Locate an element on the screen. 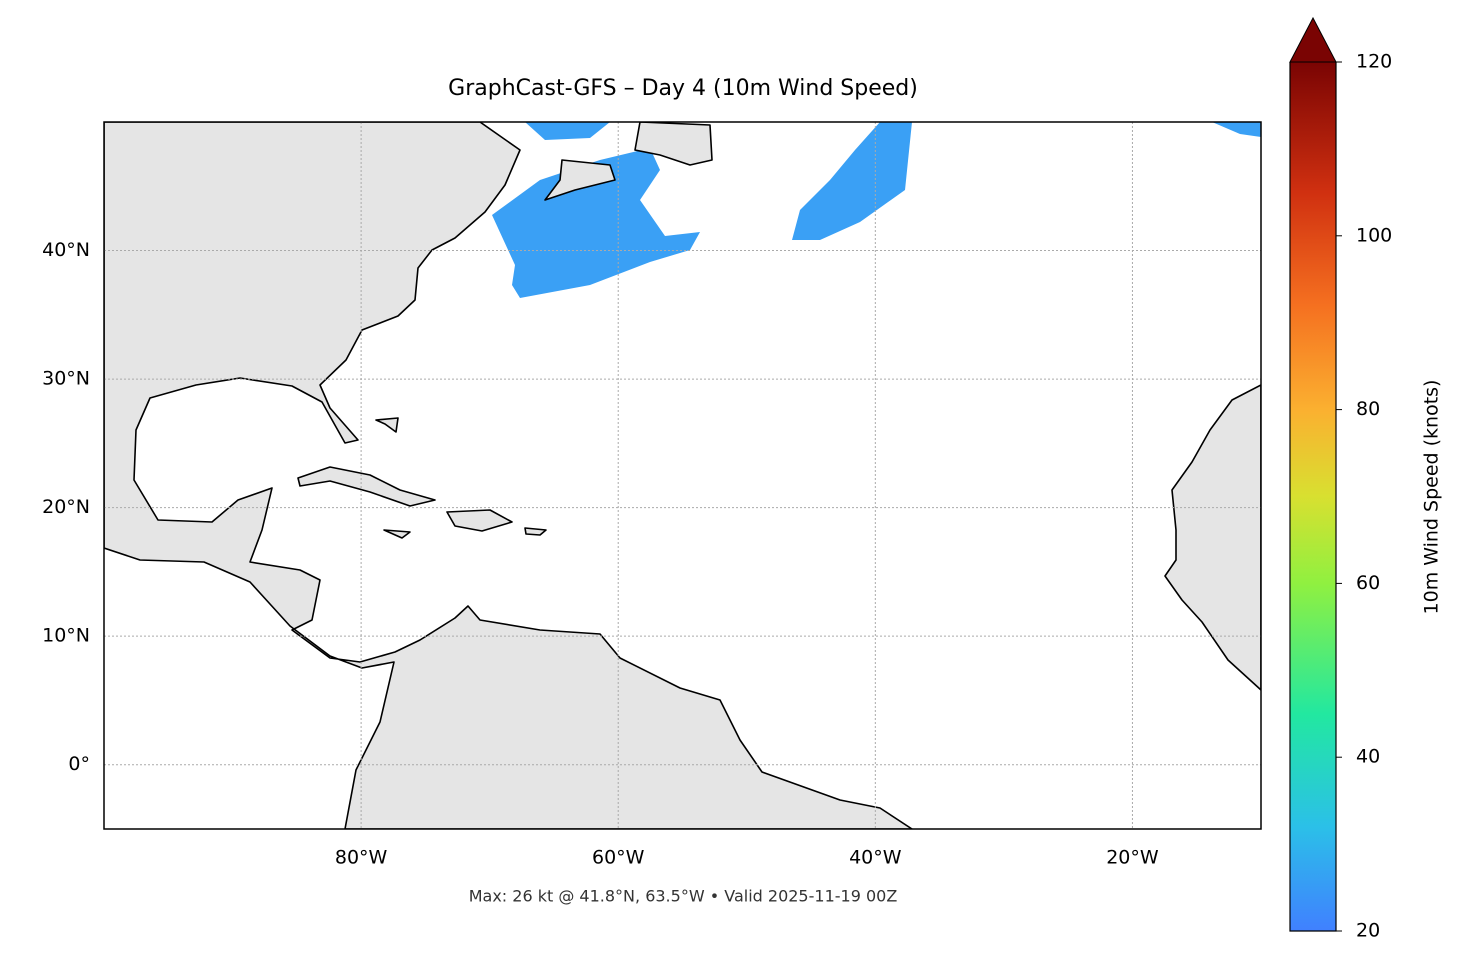 The height and width of the screenshot is (969, 1466). y-tick-label: 30°N is located at coordinates (66, 379).